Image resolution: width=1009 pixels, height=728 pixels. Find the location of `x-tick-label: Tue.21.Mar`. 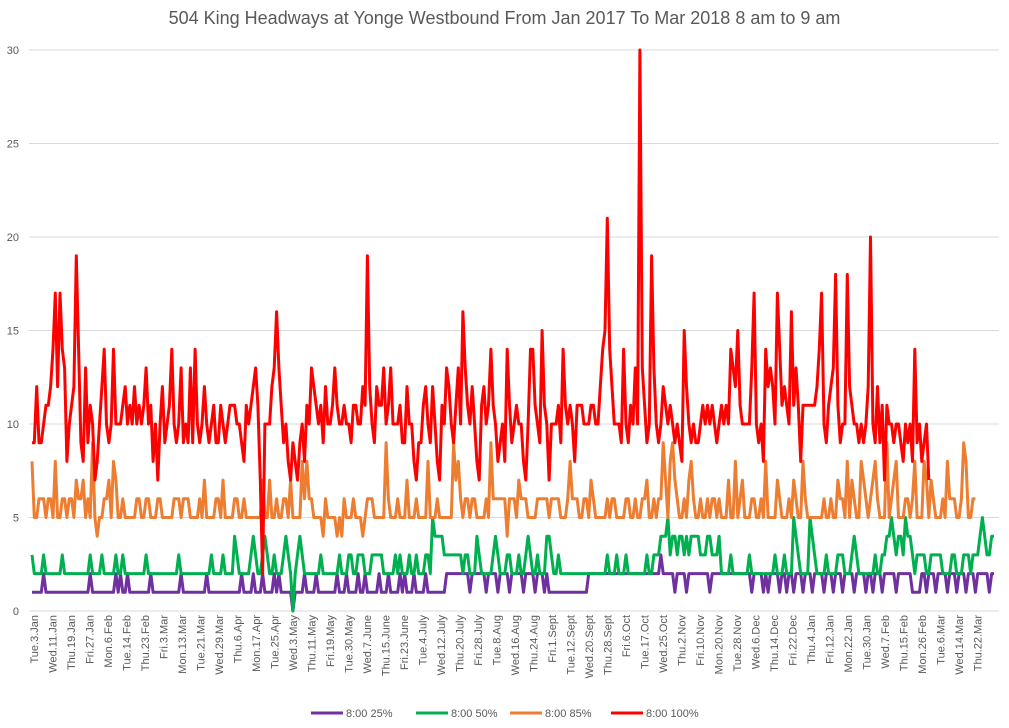

x-tick-label: Tue.21.Mar is located at coordinates (202, 643).